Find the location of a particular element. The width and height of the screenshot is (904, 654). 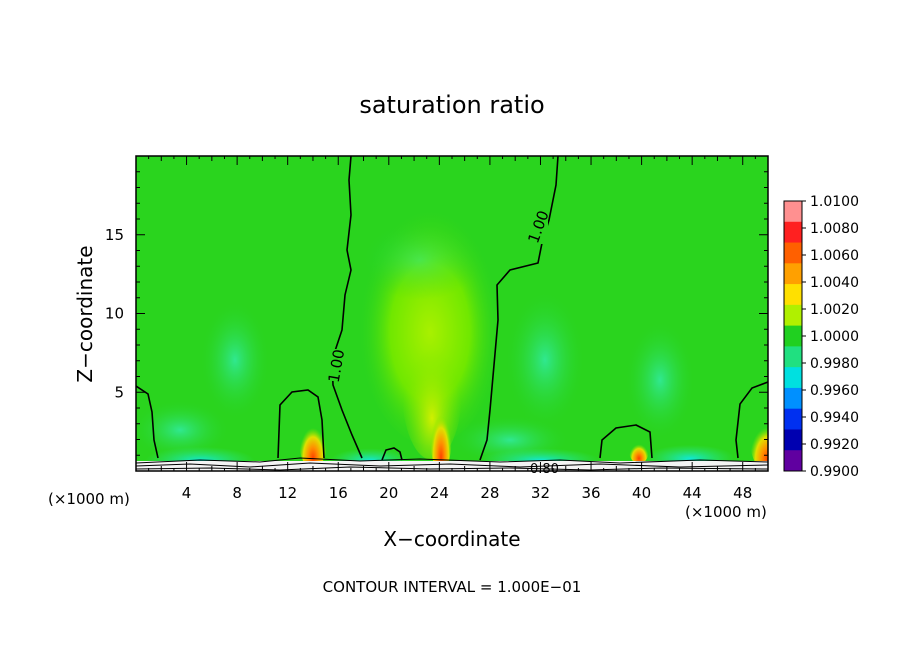

x-tick-label: 12 is located at coordinates (287, 493).